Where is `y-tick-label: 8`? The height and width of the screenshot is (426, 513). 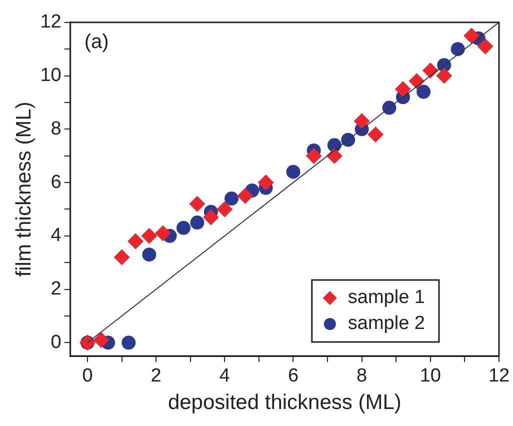 y-tick-label: 8 is located at coordinates (56, 129).